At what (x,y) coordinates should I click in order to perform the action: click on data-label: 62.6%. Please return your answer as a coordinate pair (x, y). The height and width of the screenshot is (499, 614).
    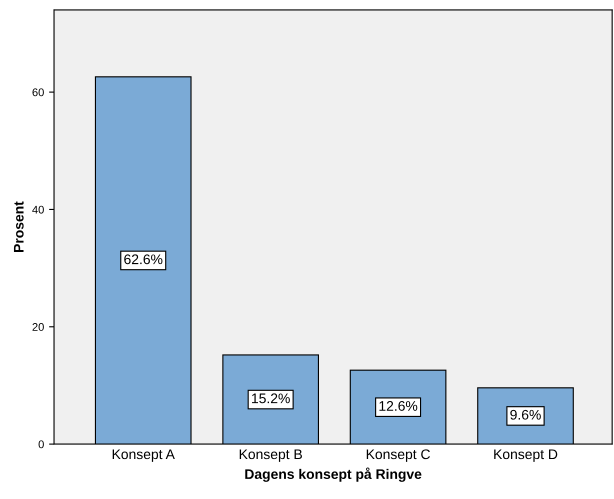
    Looking at the image, I should click on (143, 259).